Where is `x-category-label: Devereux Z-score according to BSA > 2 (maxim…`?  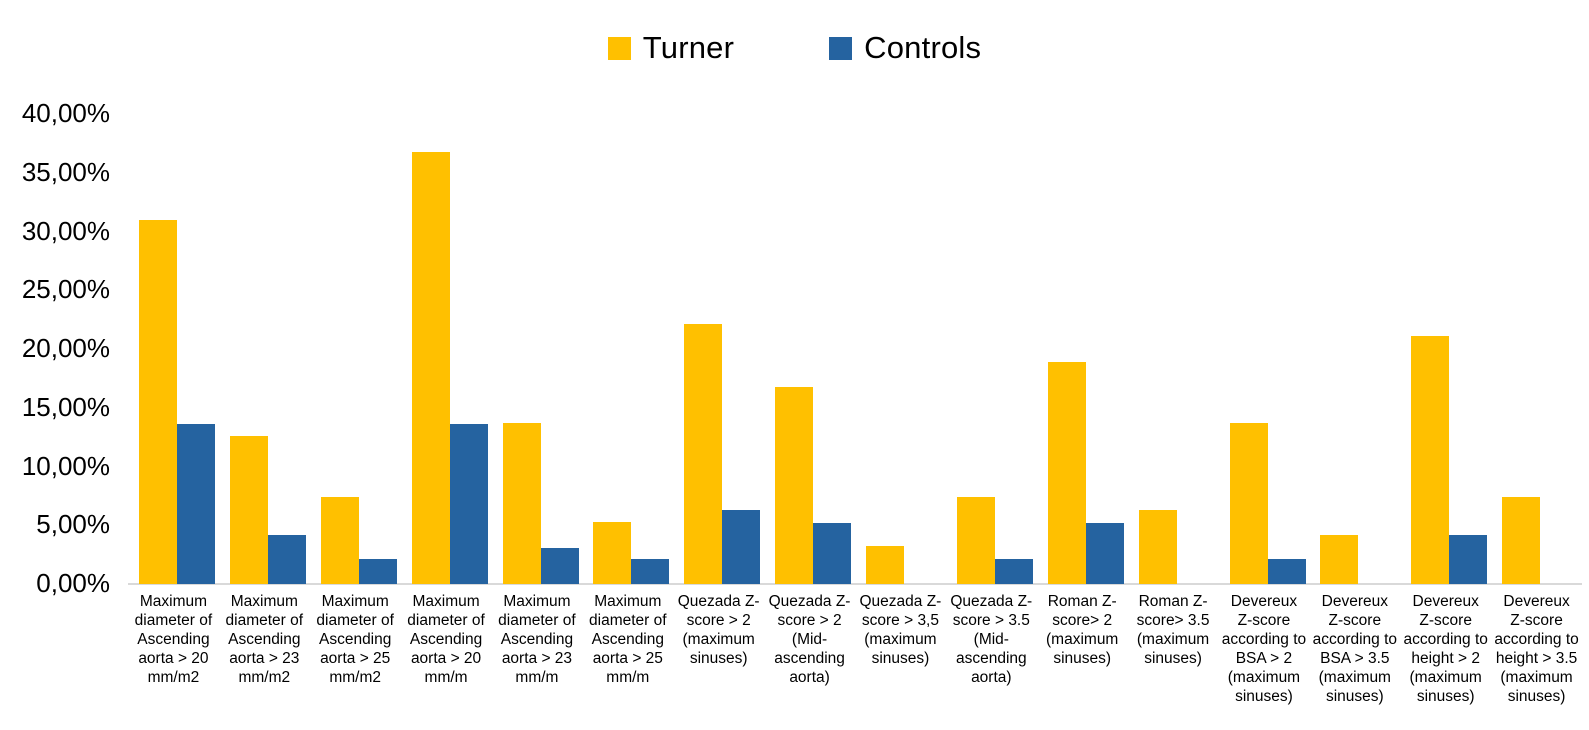 x-category-label: Devereux Z-score according to BSA > 2 (maxim… is located at coordinates (1264, 649).